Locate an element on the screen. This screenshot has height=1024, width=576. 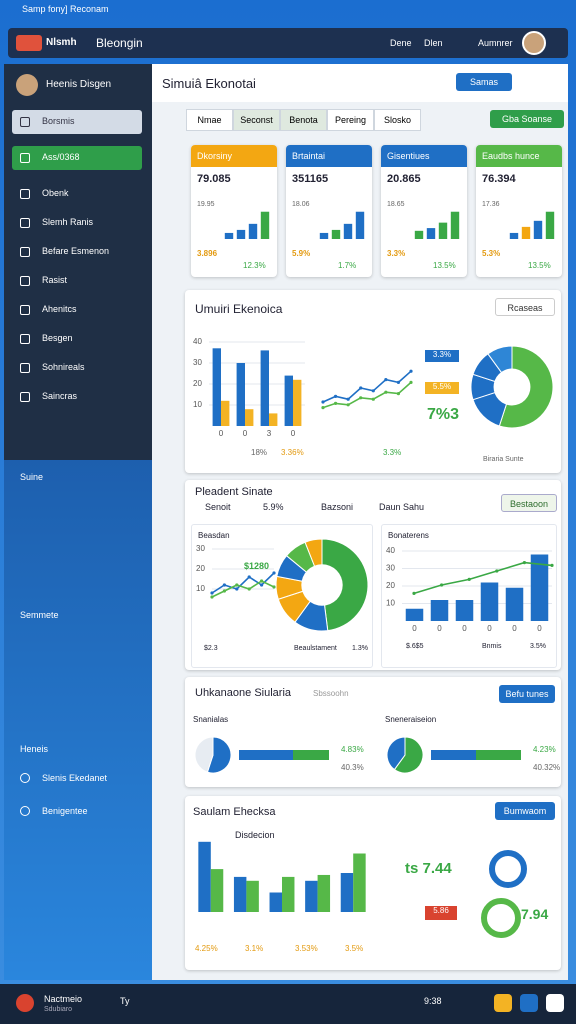
header-link: Dene is located at coordinates (401, 43).